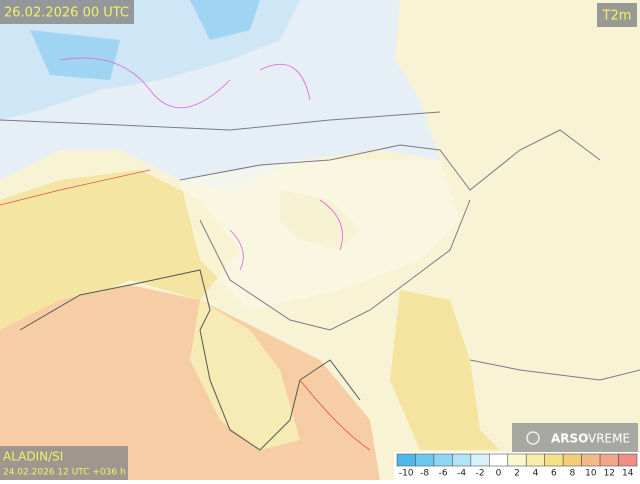  Describe the element at coordinates (443, 474) in the screenshot. I see `colorbar-label: -6` at that location.